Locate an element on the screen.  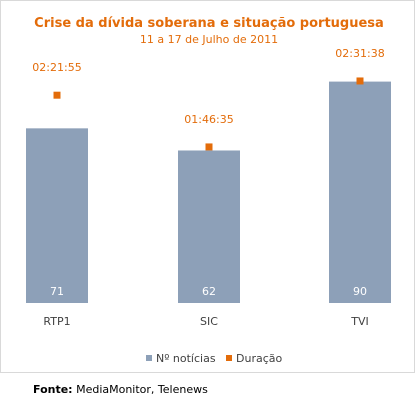
bar-tvi is located at coordinates (360, 192).